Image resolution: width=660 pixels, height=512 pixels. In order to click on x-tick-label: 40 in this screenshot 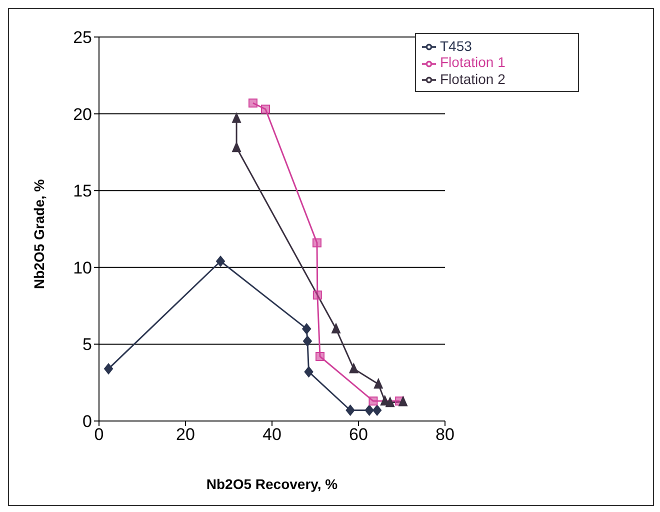, I will do `click(272, 434)`.